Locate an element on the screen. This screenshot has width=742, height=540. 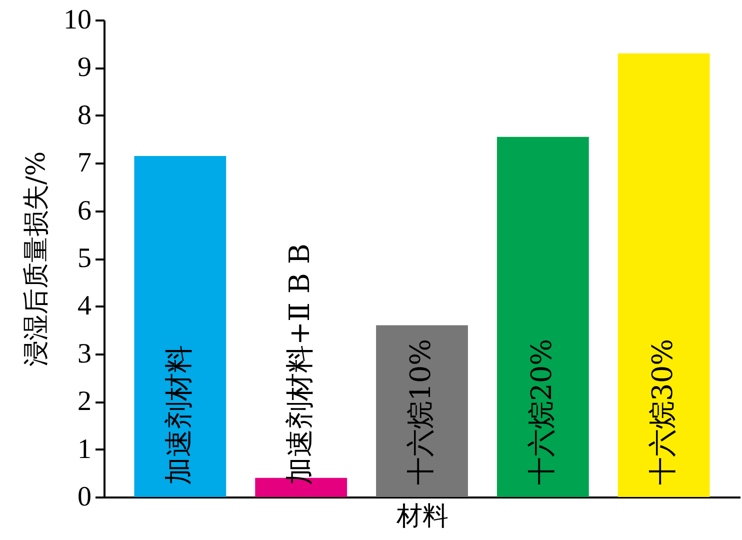
y-tick-label: 4 is located at coordinates (85, 306).